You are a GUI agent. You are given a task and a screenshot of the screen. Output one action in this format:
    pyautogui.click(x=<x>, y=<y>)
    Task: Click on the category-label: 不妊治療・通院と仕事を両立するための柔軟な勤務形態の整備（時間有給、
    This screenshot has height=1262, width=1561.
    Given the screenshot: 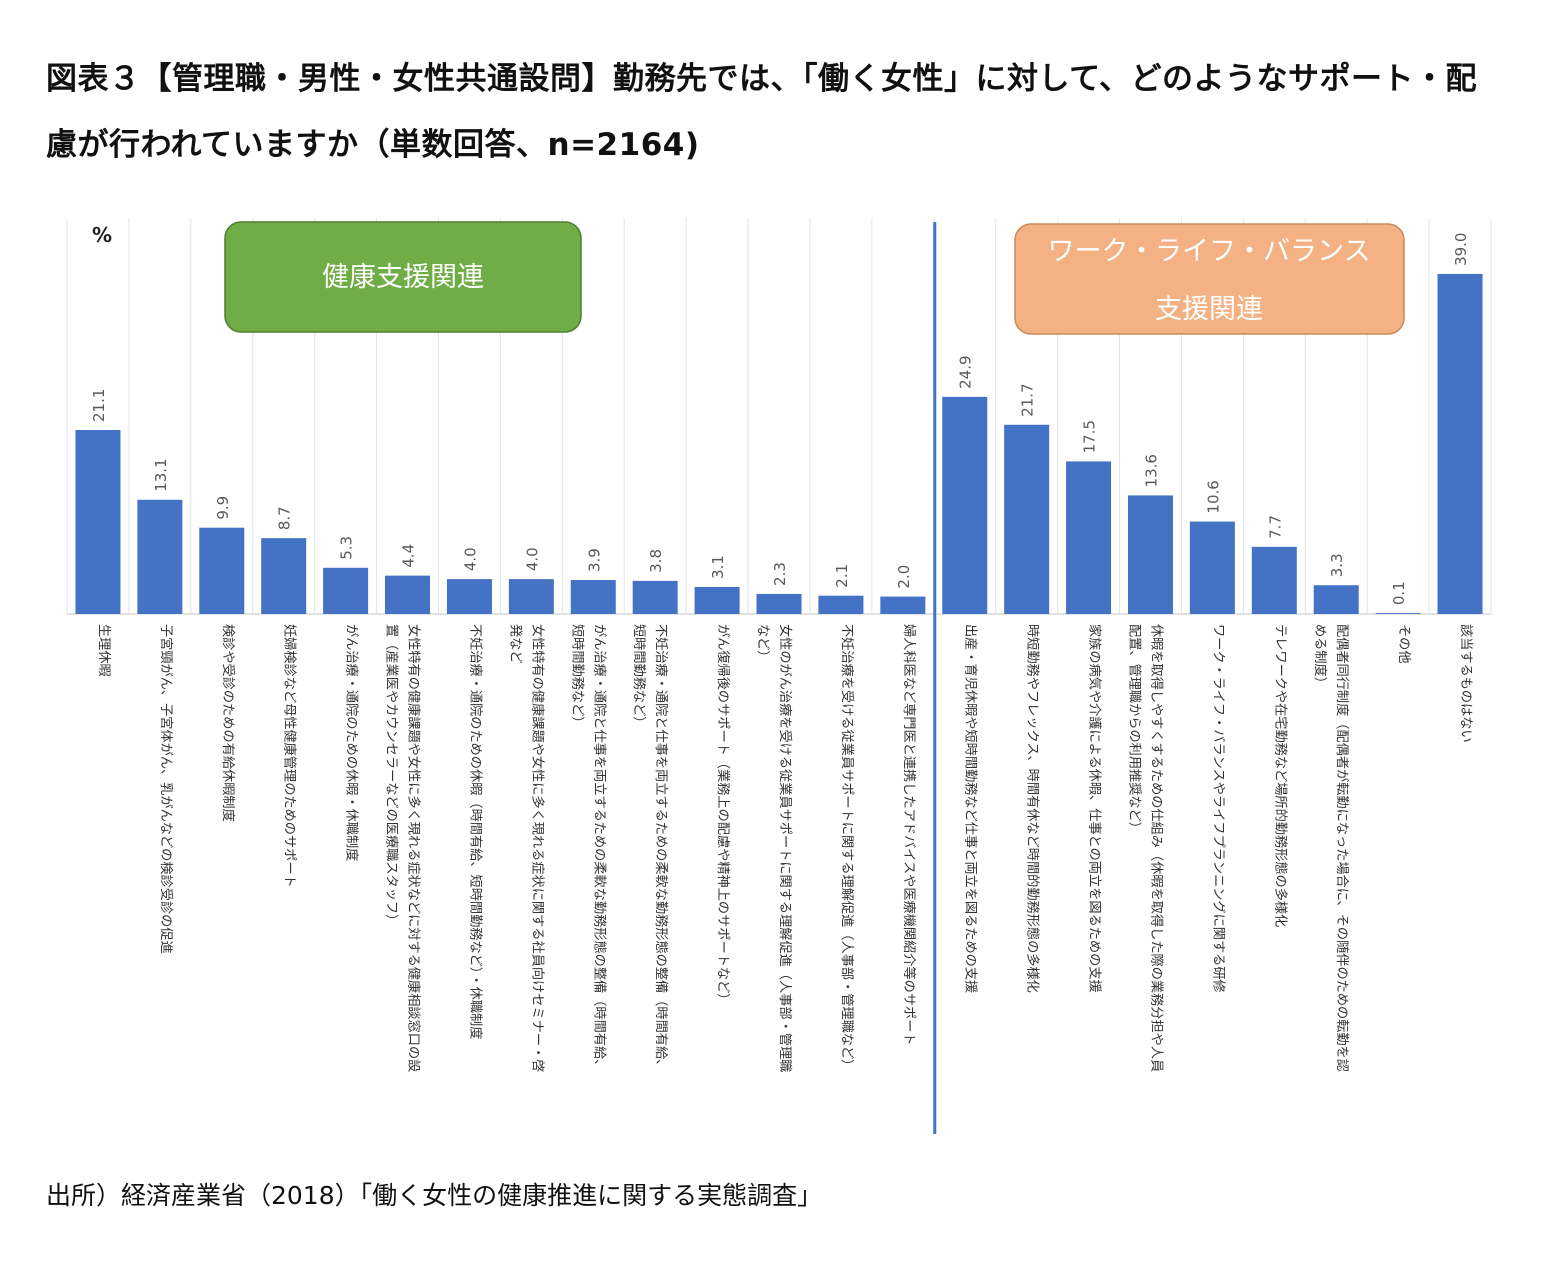 What is the action you would take?
    pyautogui.click(x=661, y=848)
    